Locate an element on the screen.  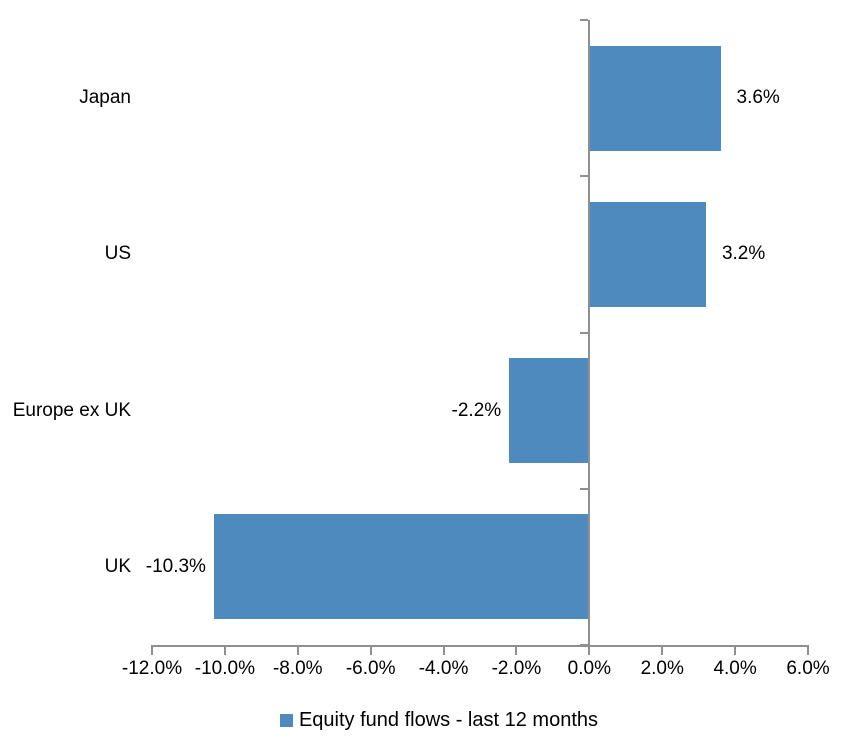
value-label: -2.2% is located at coordinates (476, 410).